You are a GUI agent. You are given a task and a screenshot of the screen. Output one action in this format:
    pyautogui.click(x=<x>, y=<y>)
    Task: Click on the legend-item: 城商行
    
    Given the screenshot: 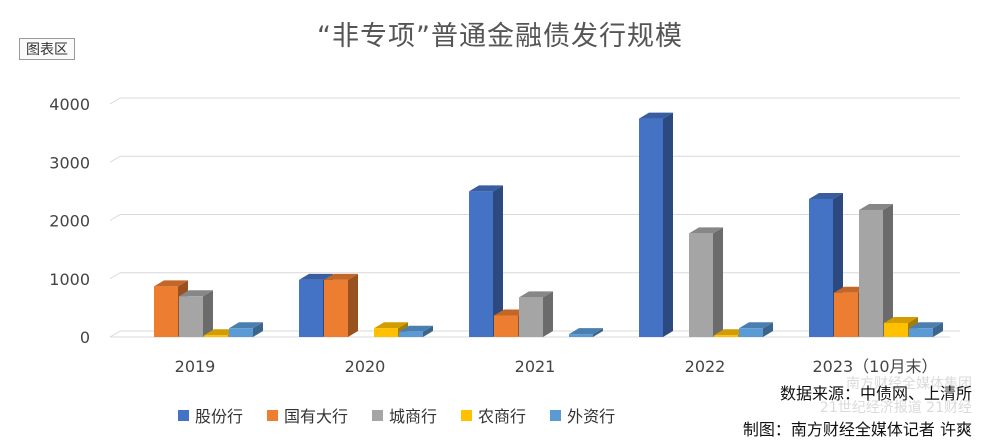 What is the action you would take?
    pyautogui.click(x=404, y=415)
    